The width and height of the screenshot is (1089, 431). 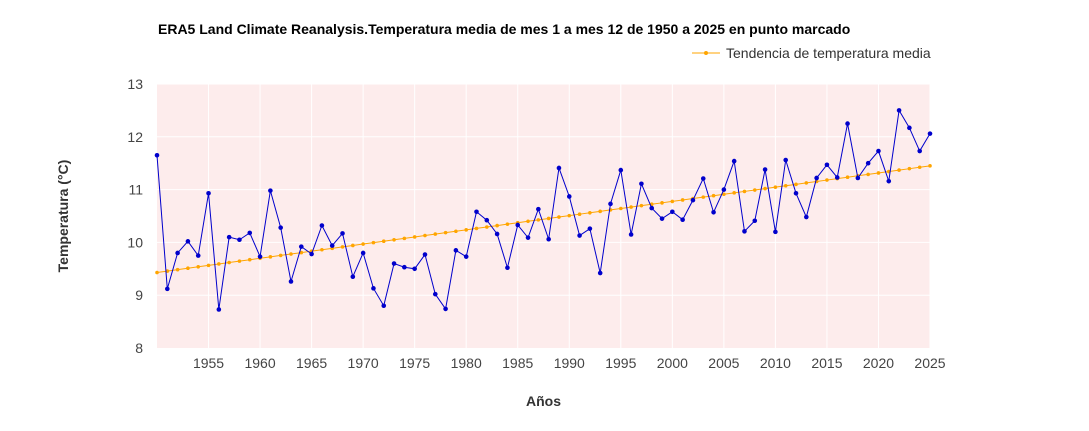 I want to click on x-tick-label: 1965, so click(x=311, y=363).